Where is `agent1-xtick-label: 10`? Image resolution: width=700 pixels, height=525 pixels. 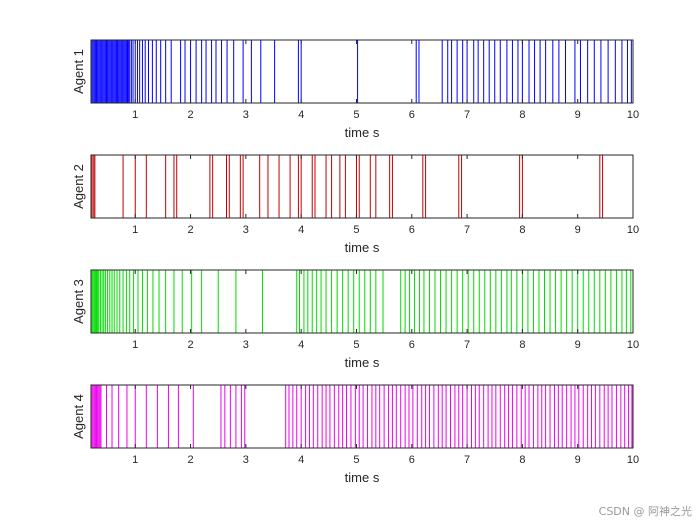 agent1-xtick-label: 10 is located at coordinates (633, 115).